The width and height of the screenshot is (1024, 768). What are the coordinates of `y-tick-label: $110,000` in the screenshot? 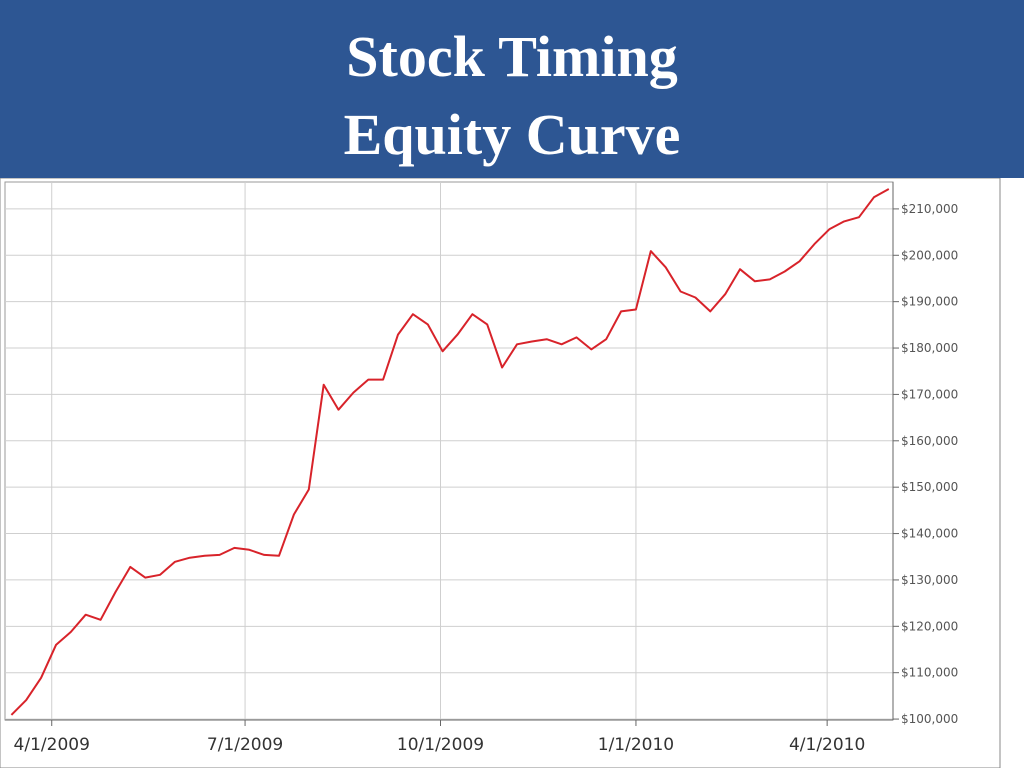 It's located at (929, 673).